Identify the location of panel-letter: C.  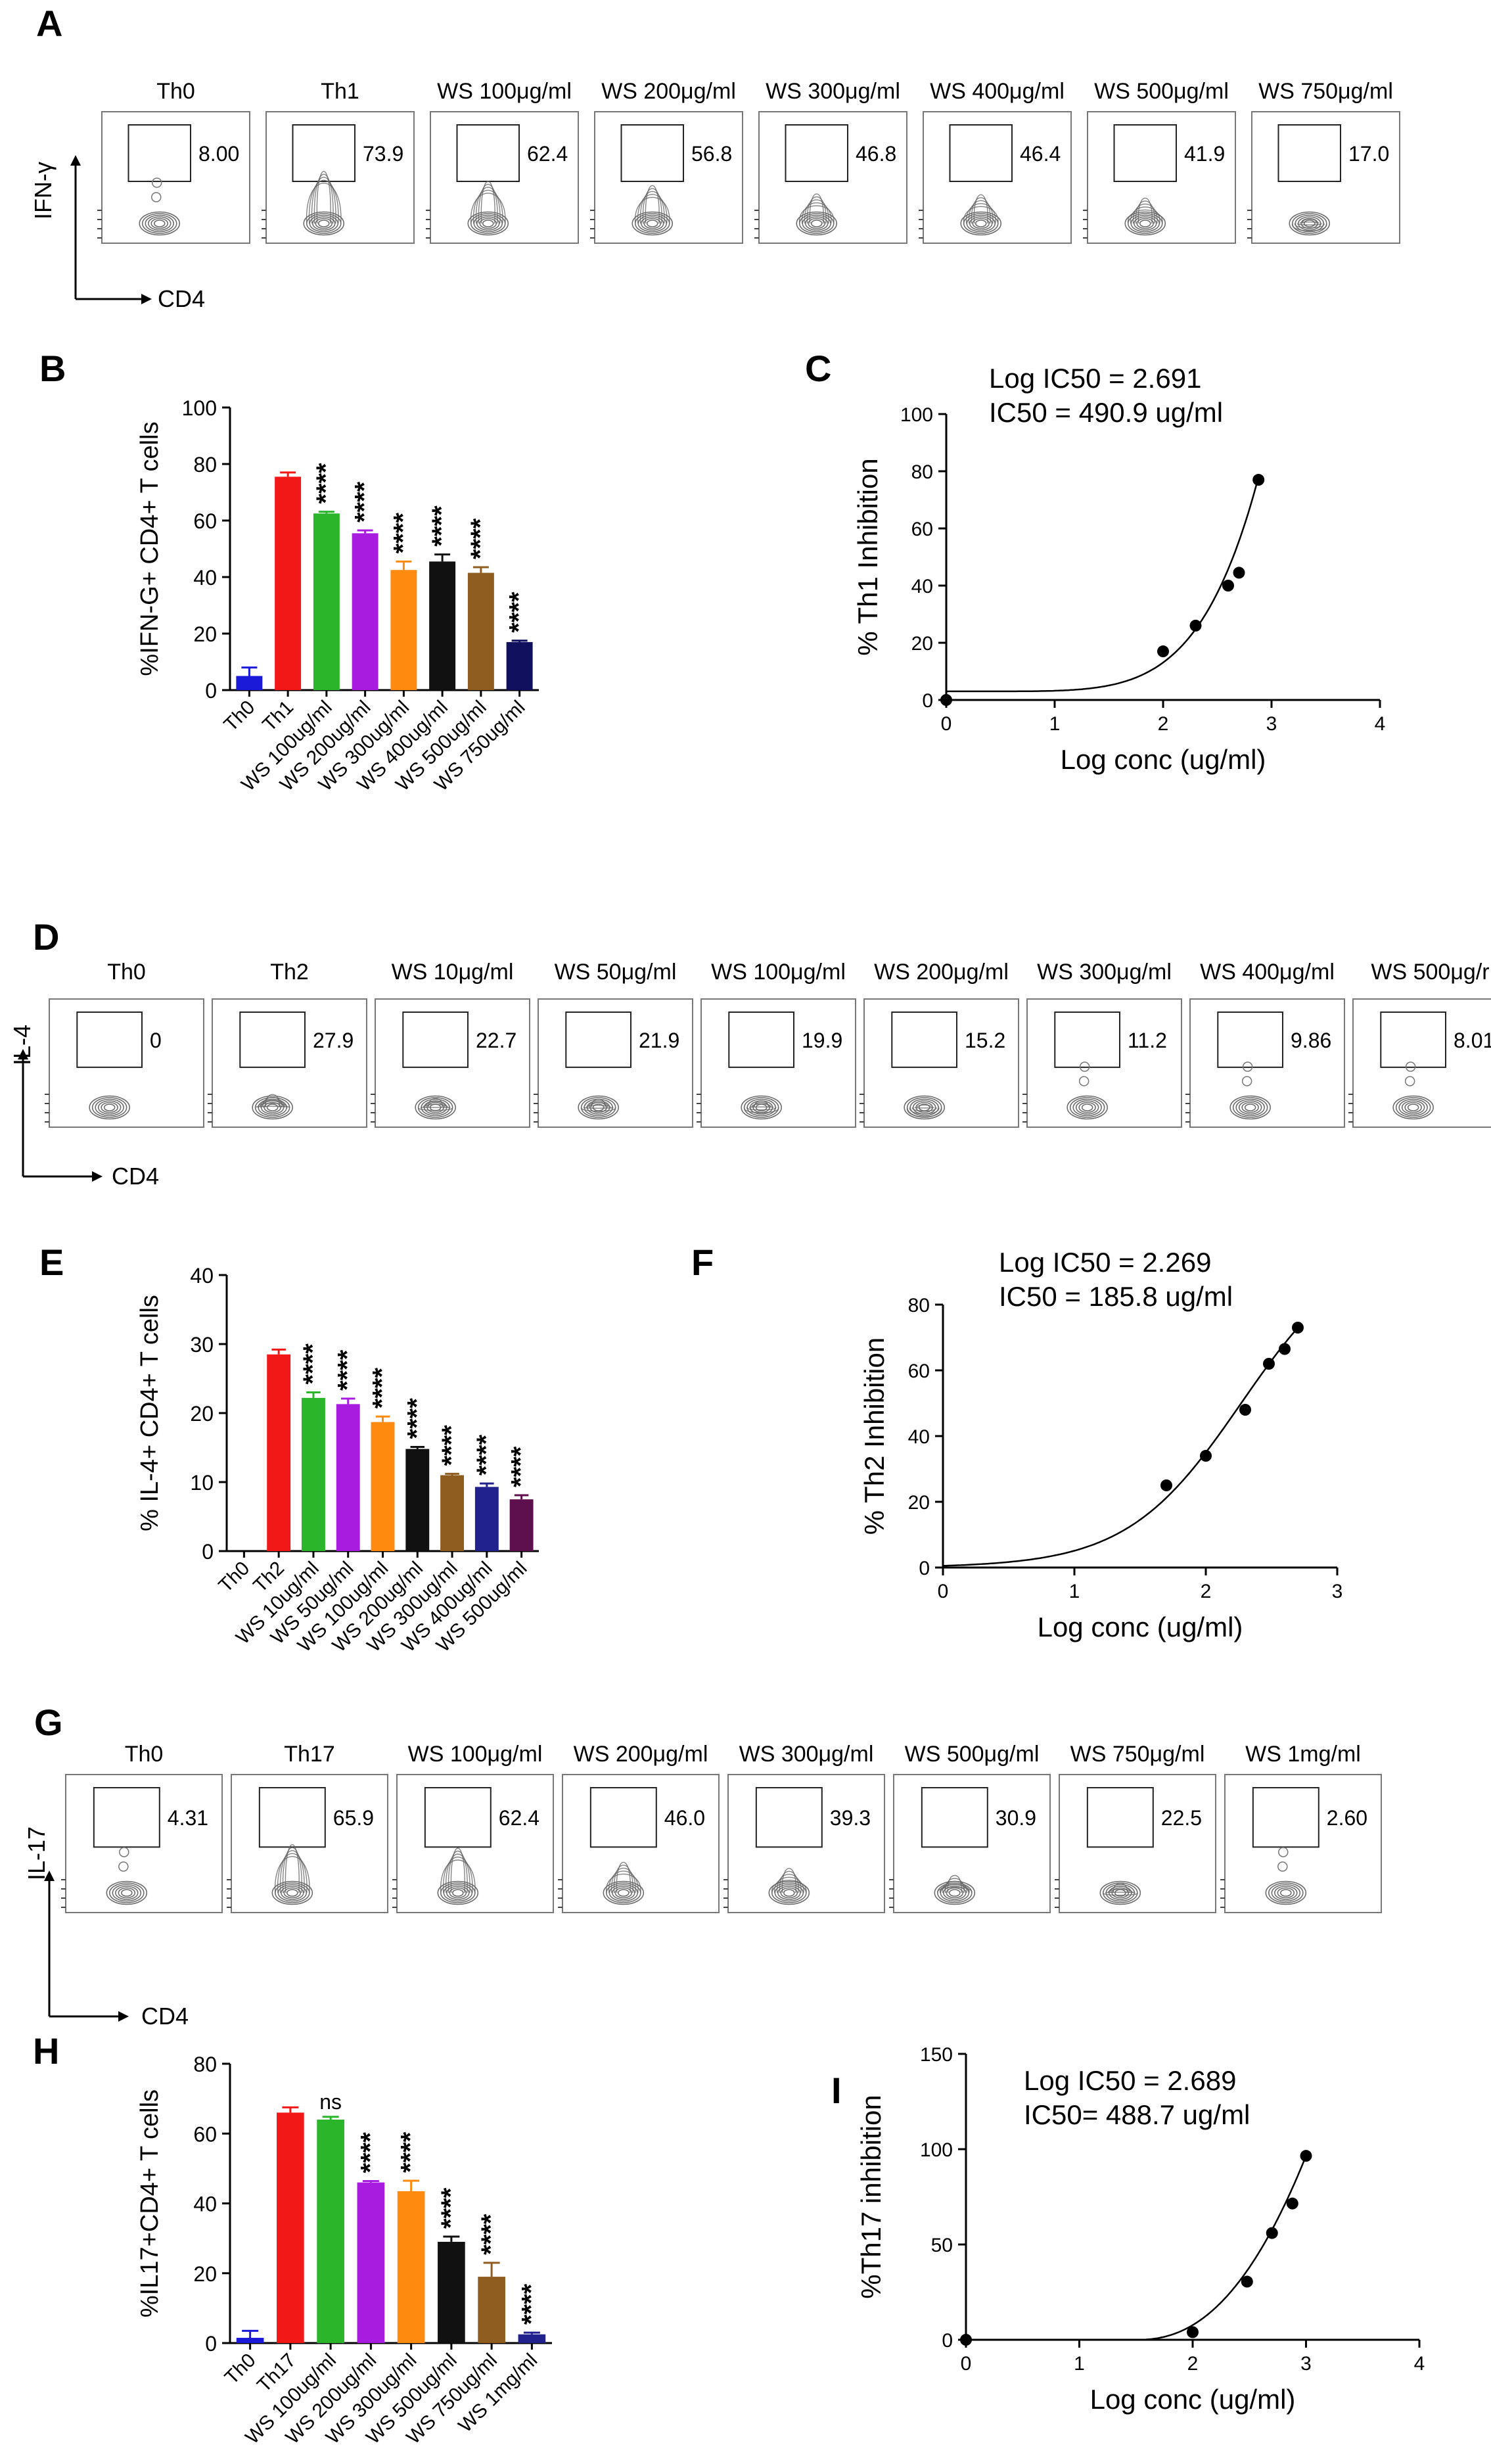
(818, 368).